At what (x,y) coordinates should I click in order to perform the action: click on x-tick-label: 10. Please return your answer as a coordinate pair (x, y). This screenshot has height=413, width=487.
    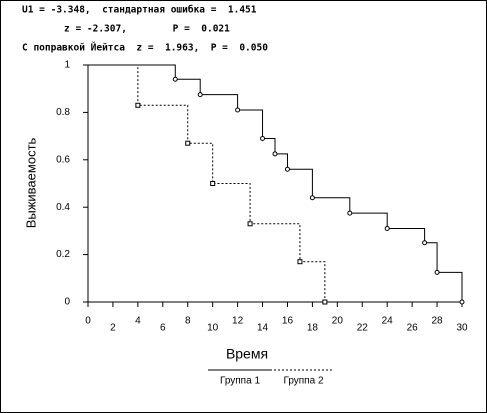
    Looking at the image, I should click on (213, 328).